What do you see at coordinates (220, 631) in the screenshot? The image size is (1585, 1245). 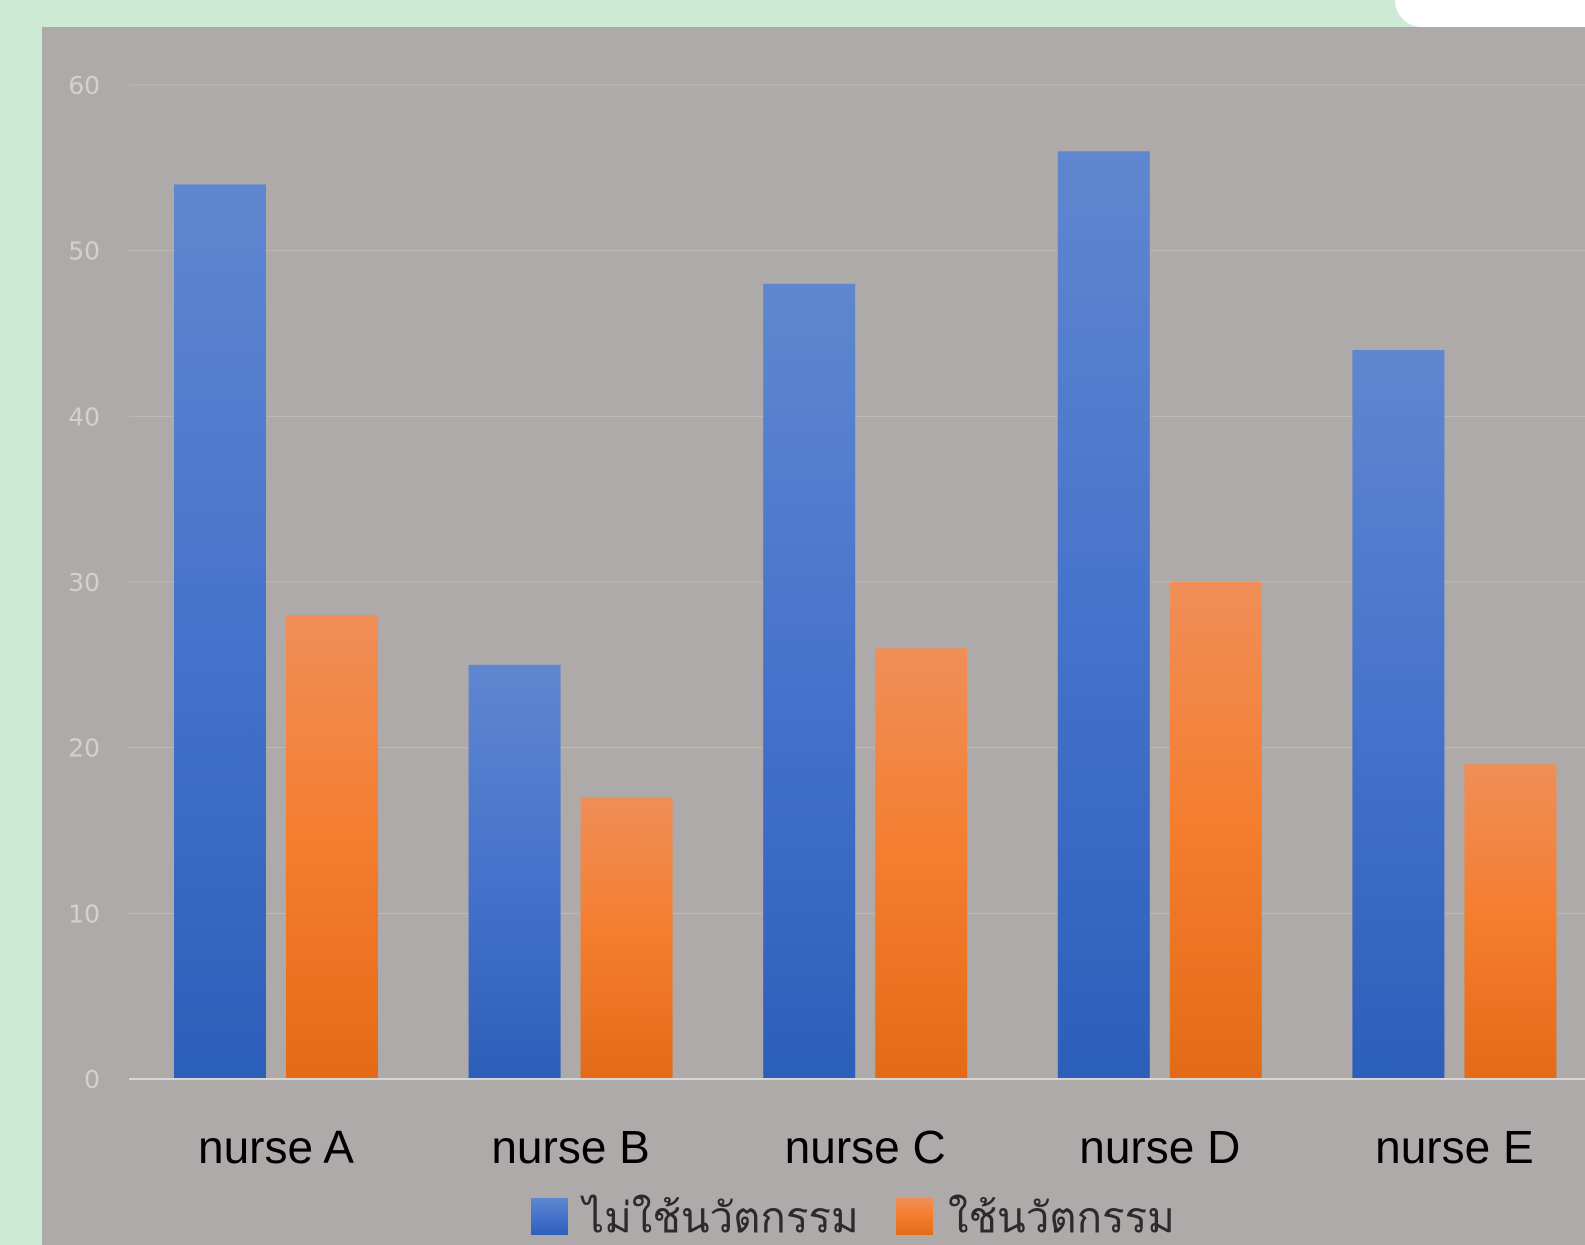 I see `bar-series-1-nurse-a` at bounding box center [220, 631].